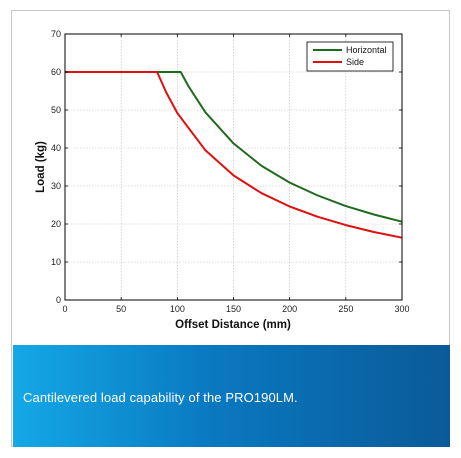 This screenshot has width=461, height=458. What do you see at coordinates (233, 325) in the screenshot?
I see `x-axis-label: Offset Distance (mm)` at bounding box center [233, 325].